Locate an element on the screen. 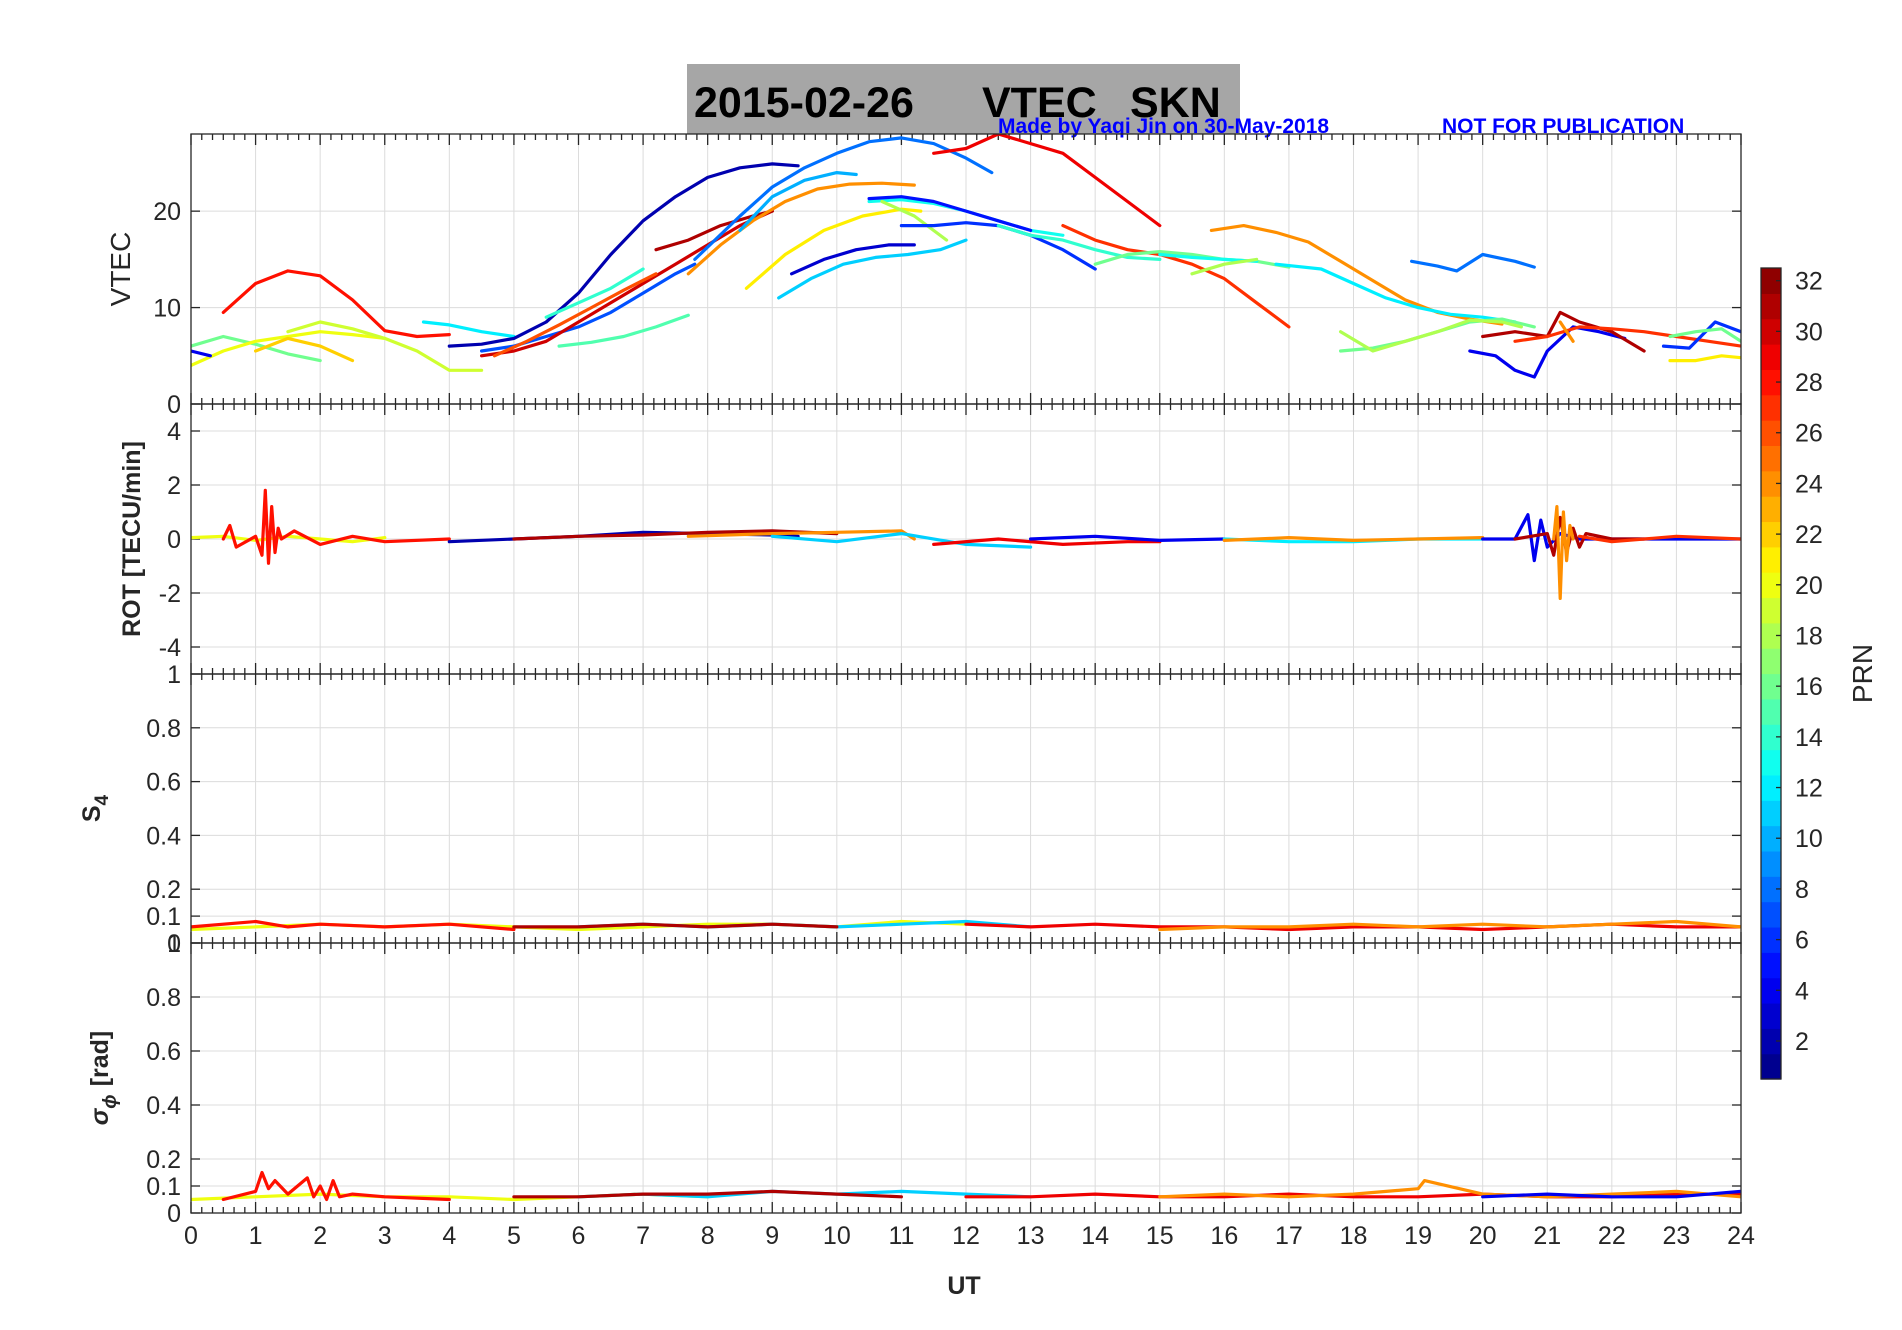 The height and width of the screenshot is (1330, 1902). x-tick-label: 20 is located at coordinates (1483, 1236).